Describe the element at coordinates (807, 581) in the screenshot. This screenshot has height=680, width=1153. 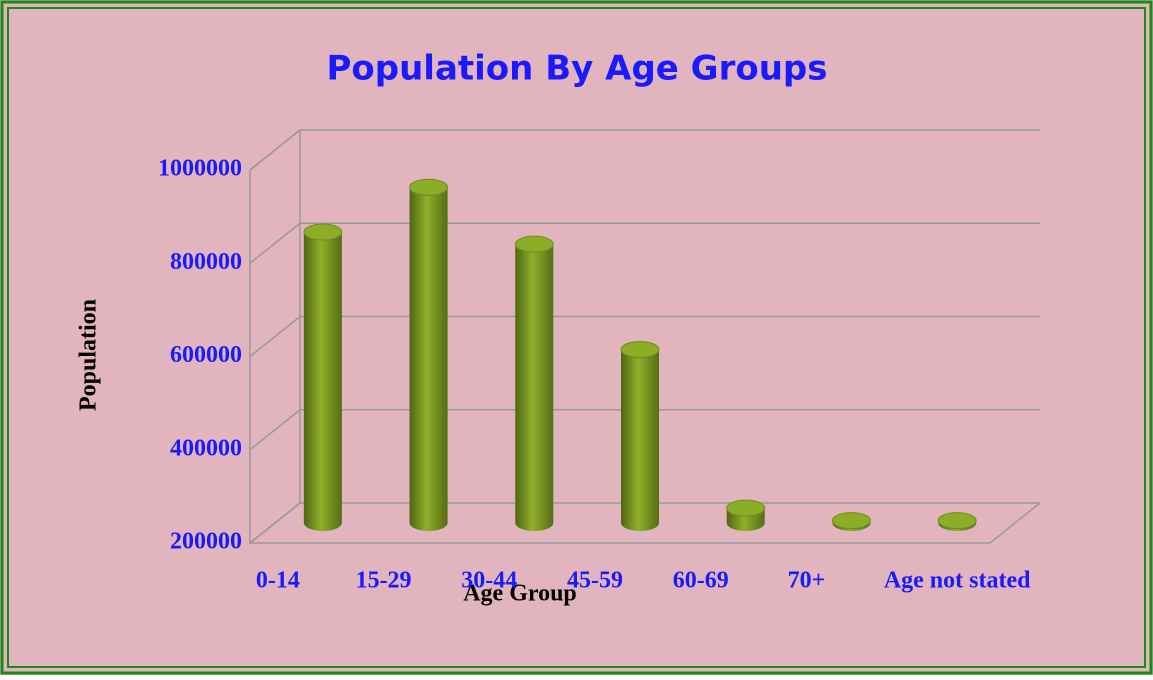
I see `x-tick-label: 70+` at that location.